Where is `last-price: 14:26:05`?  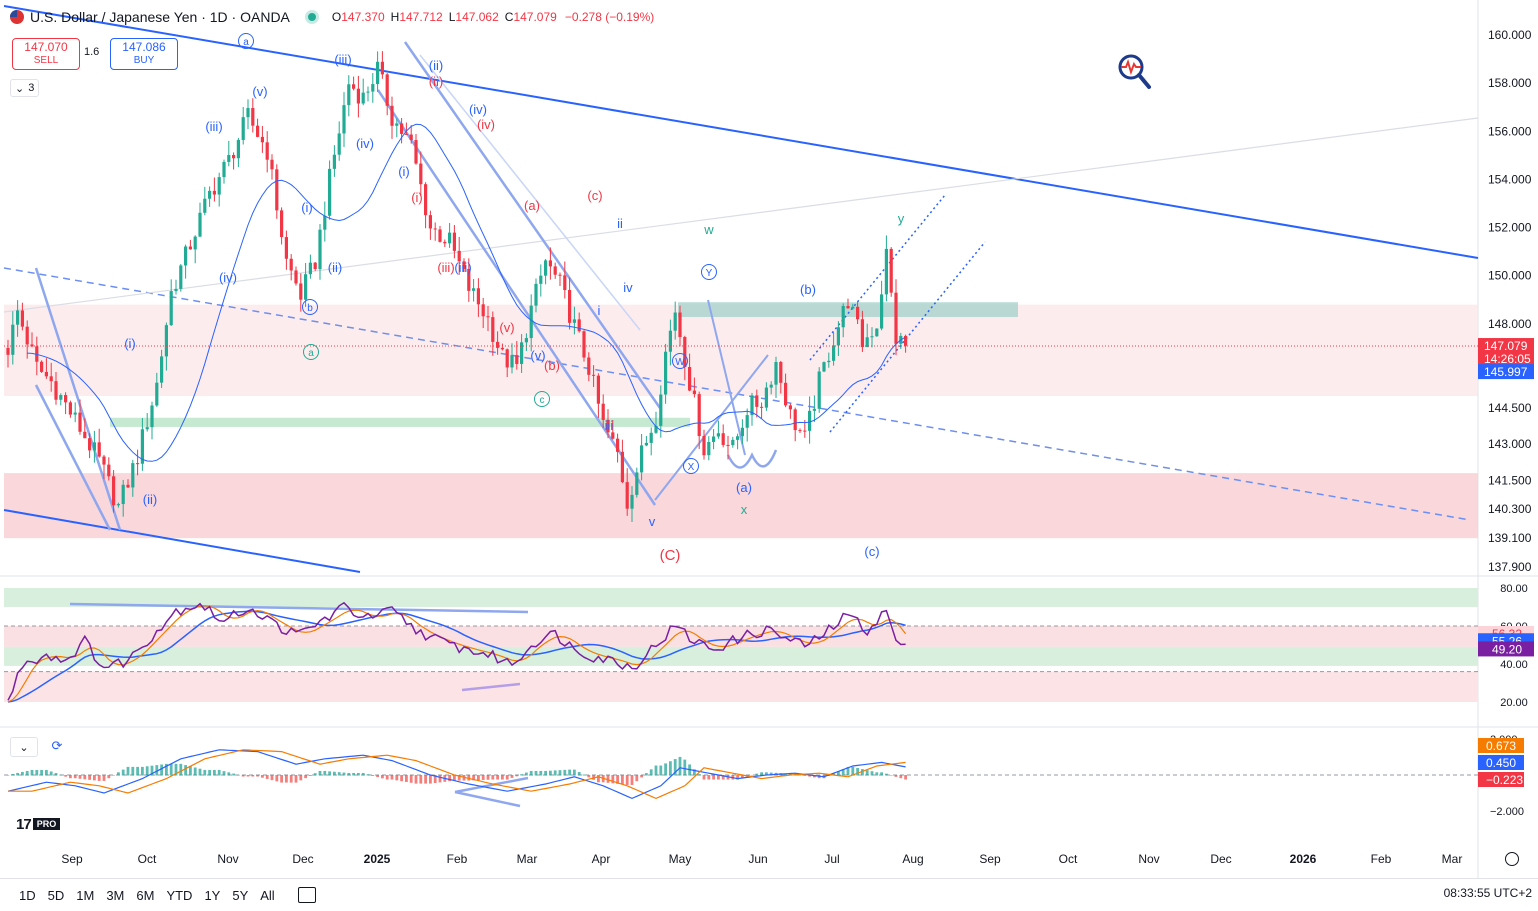
last-price: 14:26:05 is located at coordinates (1507, 359).